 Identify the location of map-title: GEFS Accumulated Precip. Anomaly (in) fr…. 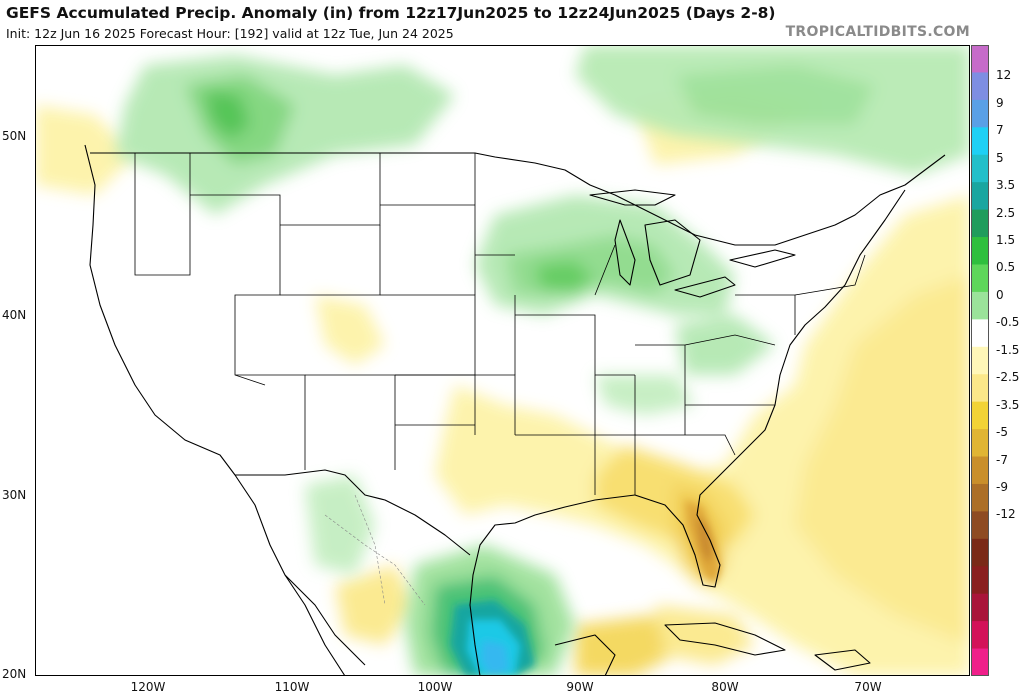
(391, 13).